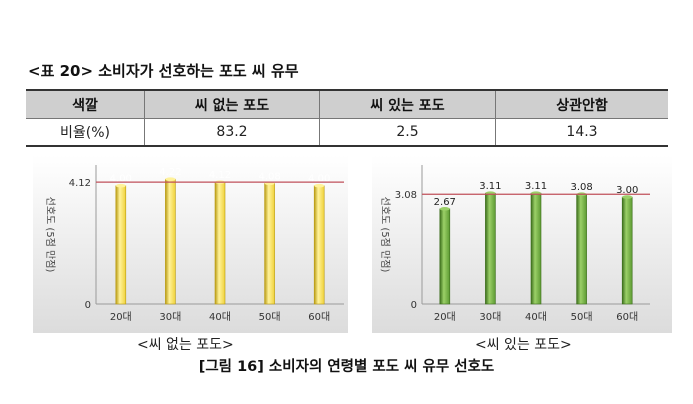 This screenshot has width=693, height=404. I want to click on cell-seeded: 2.5, so click(407, 132).